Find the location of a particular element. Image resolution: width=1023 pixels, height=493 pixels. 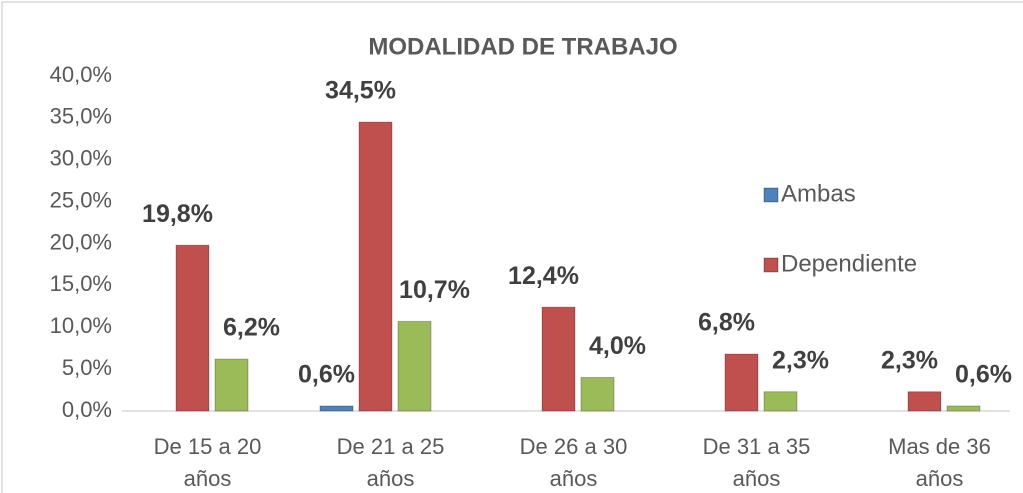

chart-title: MODALIDAD DE TRABAJO is located at coordinates (522, 46).